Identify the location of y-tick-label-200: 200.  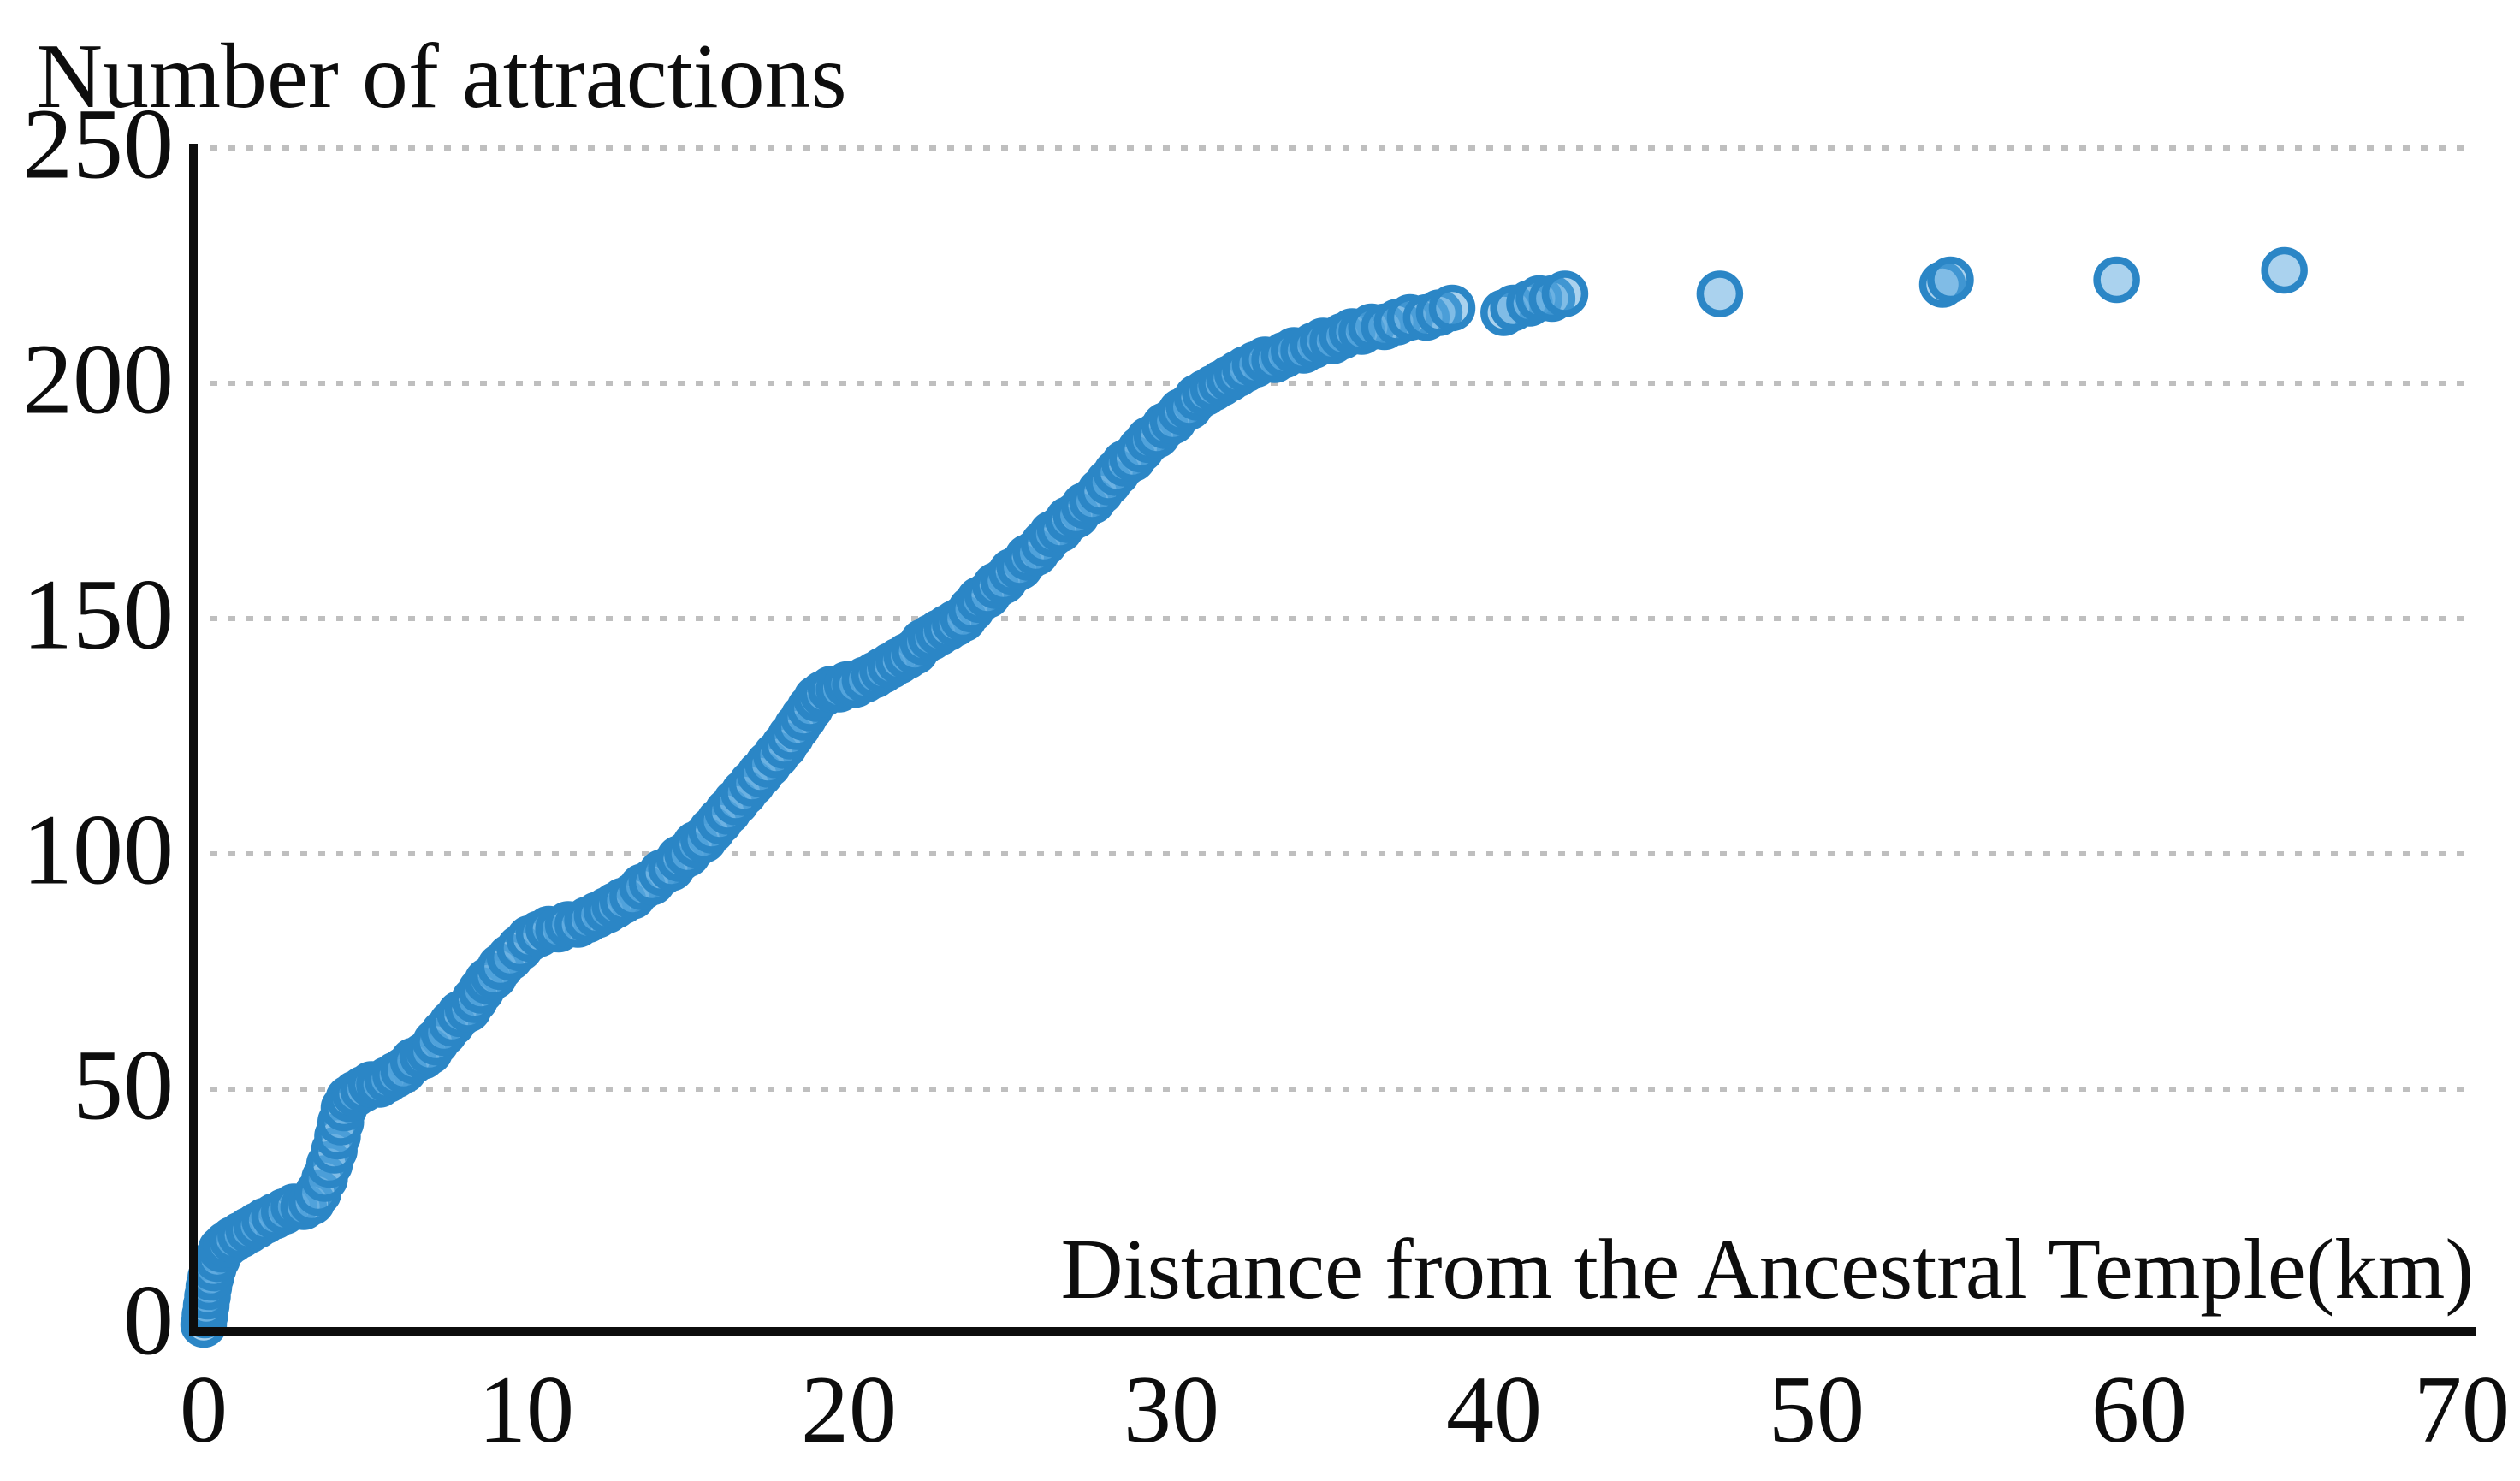
(98, 379).